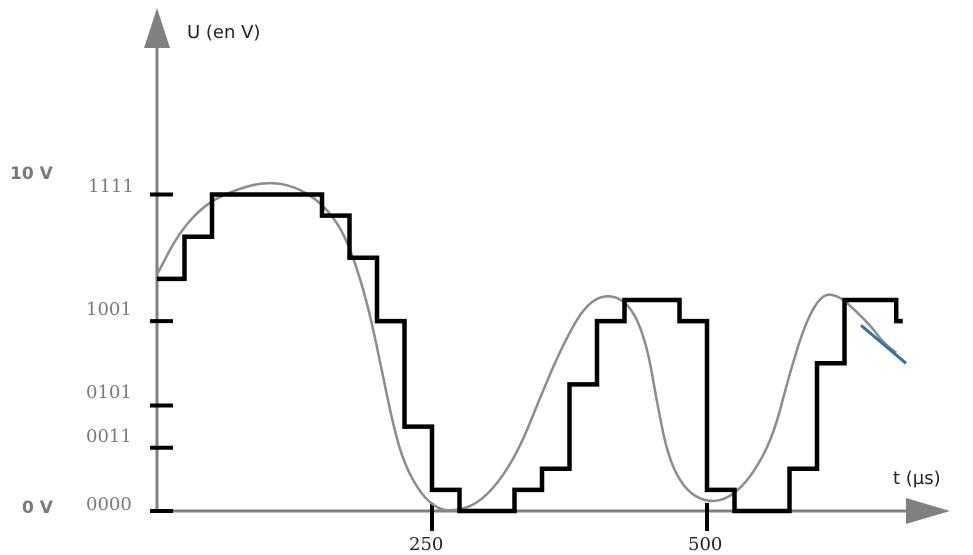 The height and width of the screenshot is (555, 973). I want to click on y-voltage-label-bottom: 0 V, so click(37, 508).